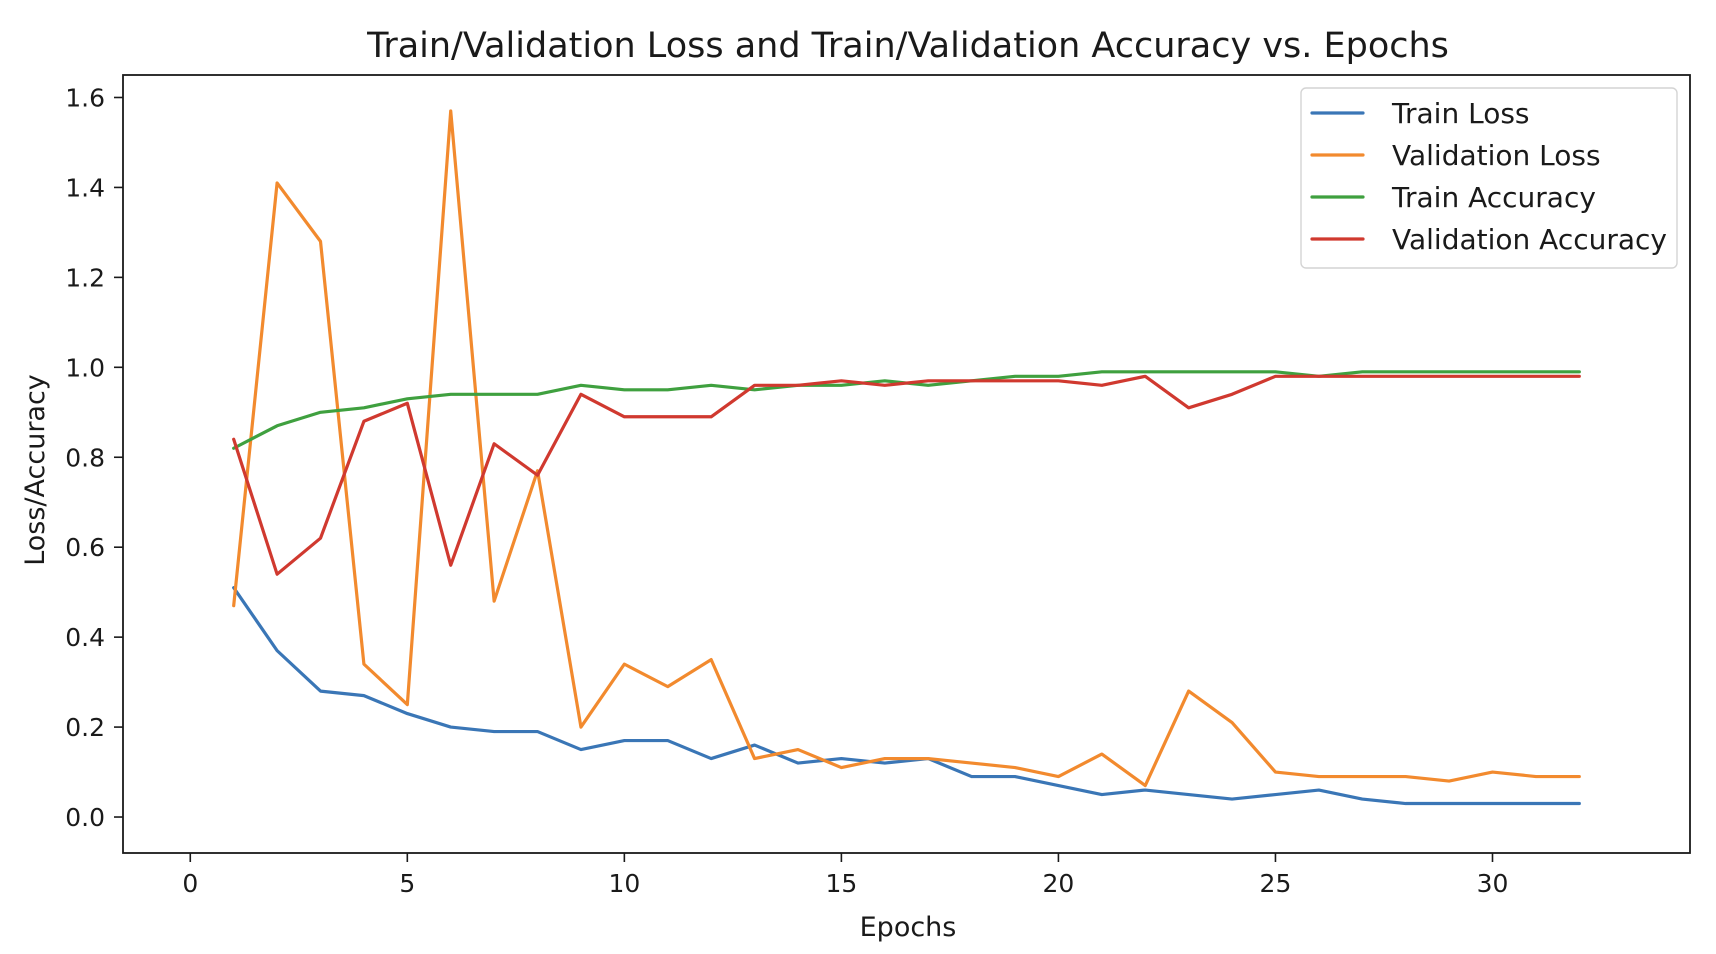 The image size is (1716, 954). What do you see at coordinates (190, 883) in the screenshot?
I see `x-tick-label-1: 0` at bounding box center [190, 883].